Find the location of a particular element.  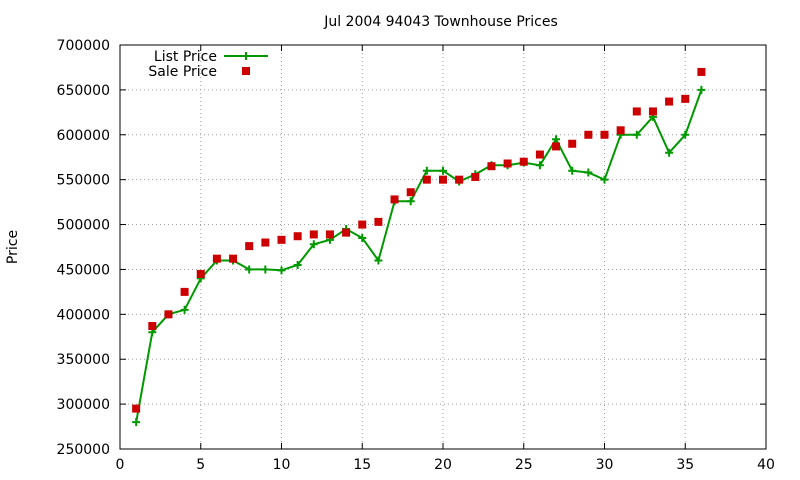

chart-title: Jul 2004 94043 Townhouse Prices is located at coordinates (440, 22).